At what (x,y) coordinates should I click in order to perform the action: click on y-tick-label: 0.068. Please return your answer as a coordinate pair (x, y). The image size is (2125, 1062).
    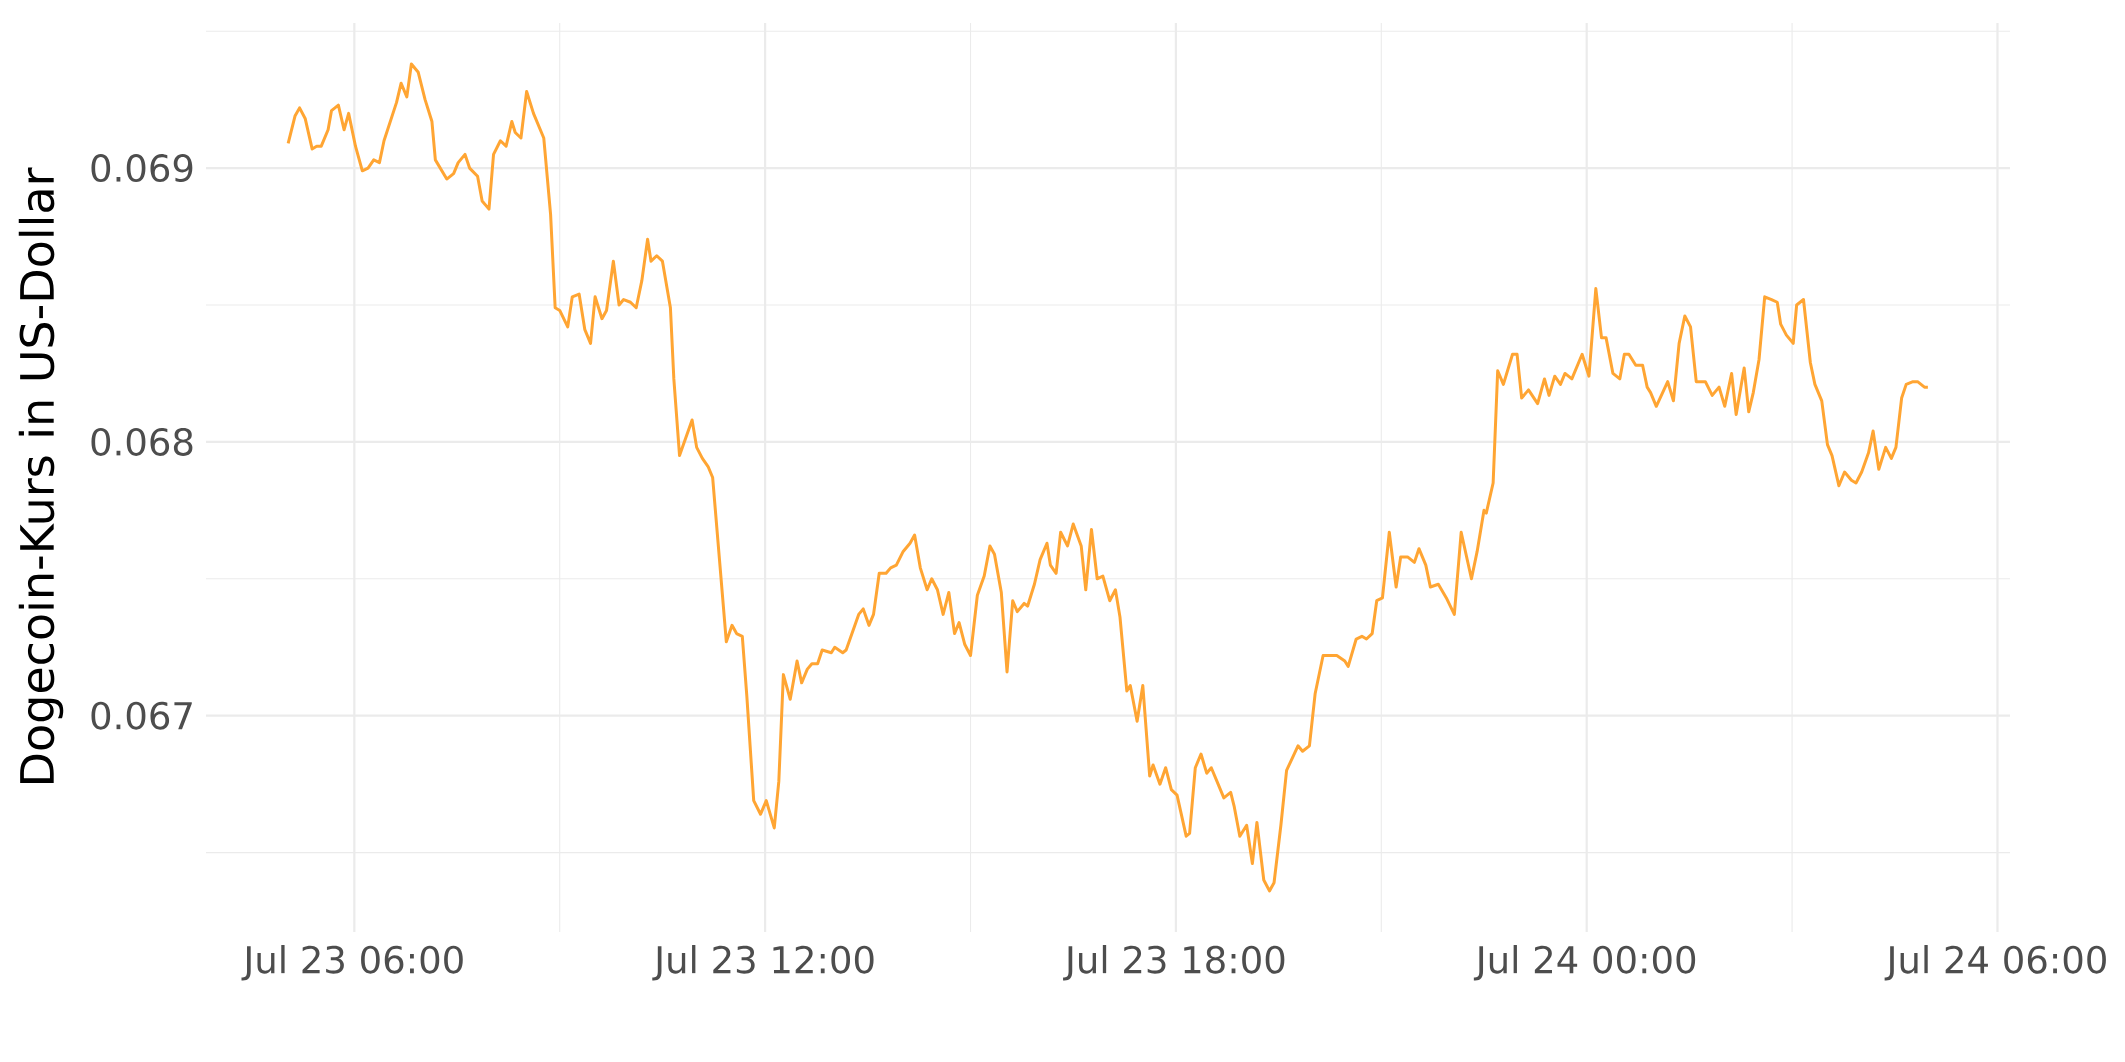
    Looking at the image, I should click on (142, 441).